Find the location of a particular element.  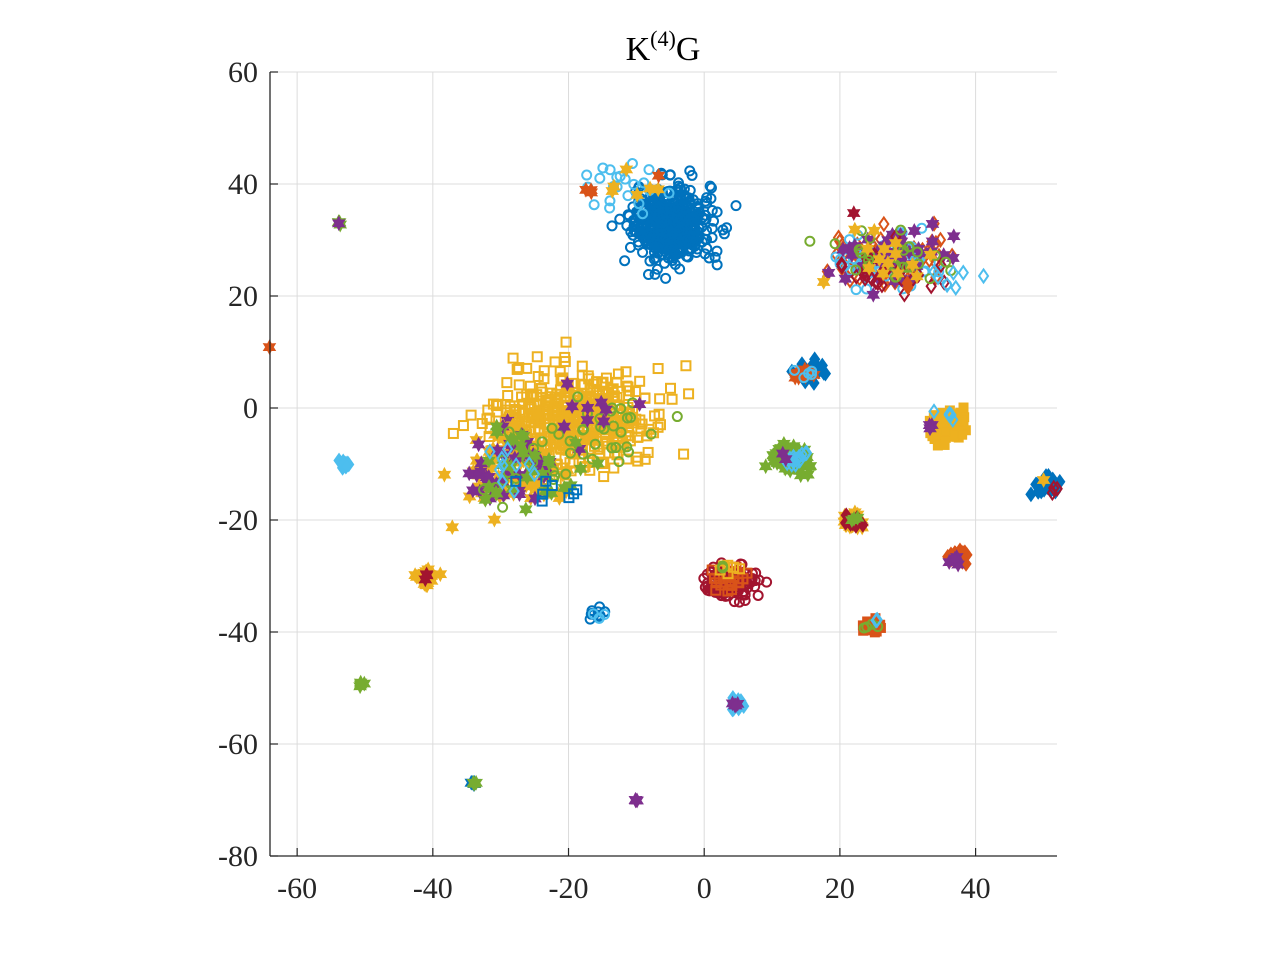

x-tick-labels: -60 -40 -20 0 20 40 is located at coordinates (633, 888).